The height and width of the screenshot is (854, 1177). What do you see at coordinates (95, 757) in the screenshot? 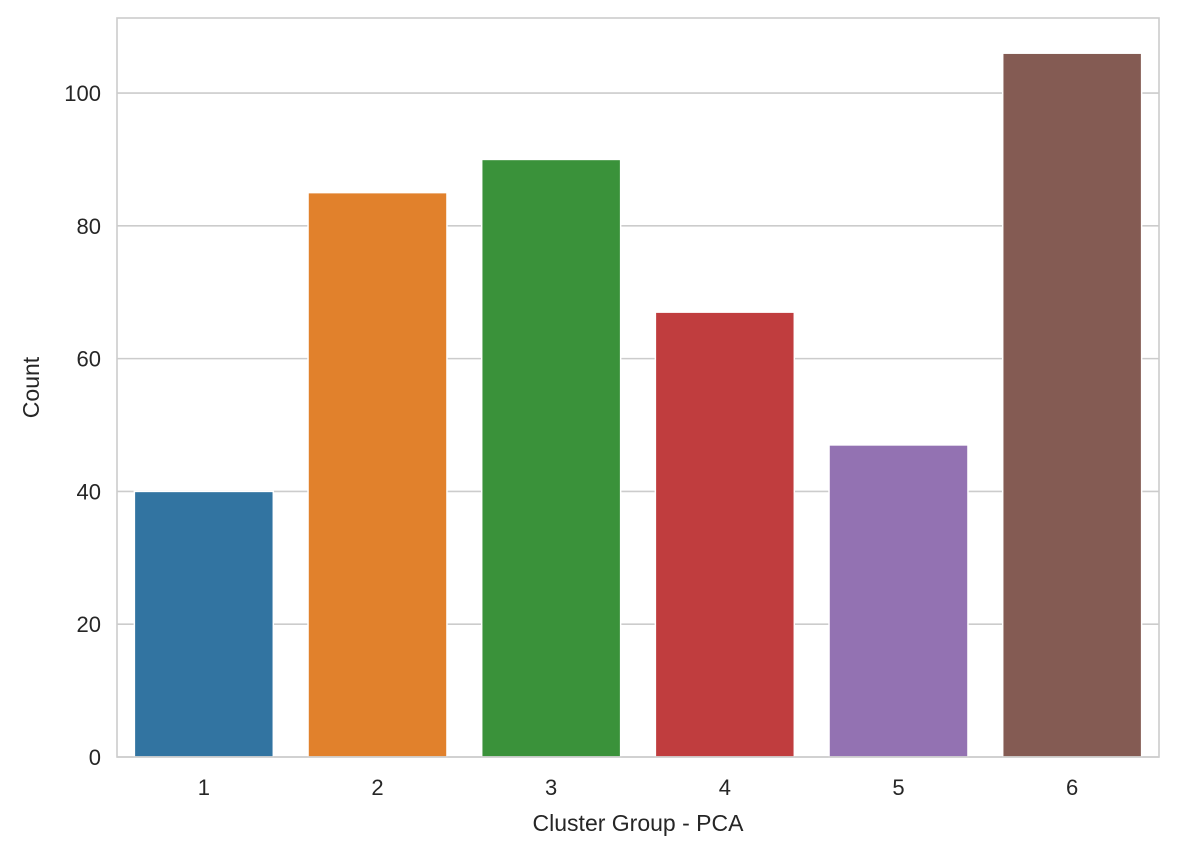
I see `y-tick-label: 0` at bounding box center [95, 757].